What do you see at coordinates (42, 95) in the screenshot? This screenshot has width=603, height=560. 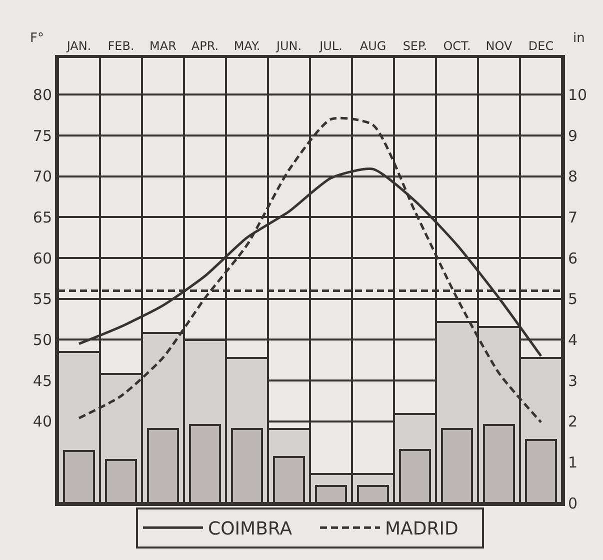 I see `y-tick-label: 80` at bounding box center [42, 95].